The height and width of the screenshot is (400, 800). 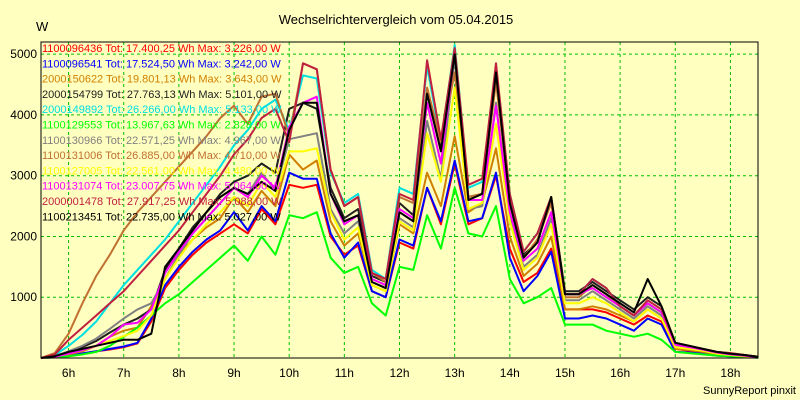 I want to click on y-tick-label: 2000, so click(x=23, y=236).